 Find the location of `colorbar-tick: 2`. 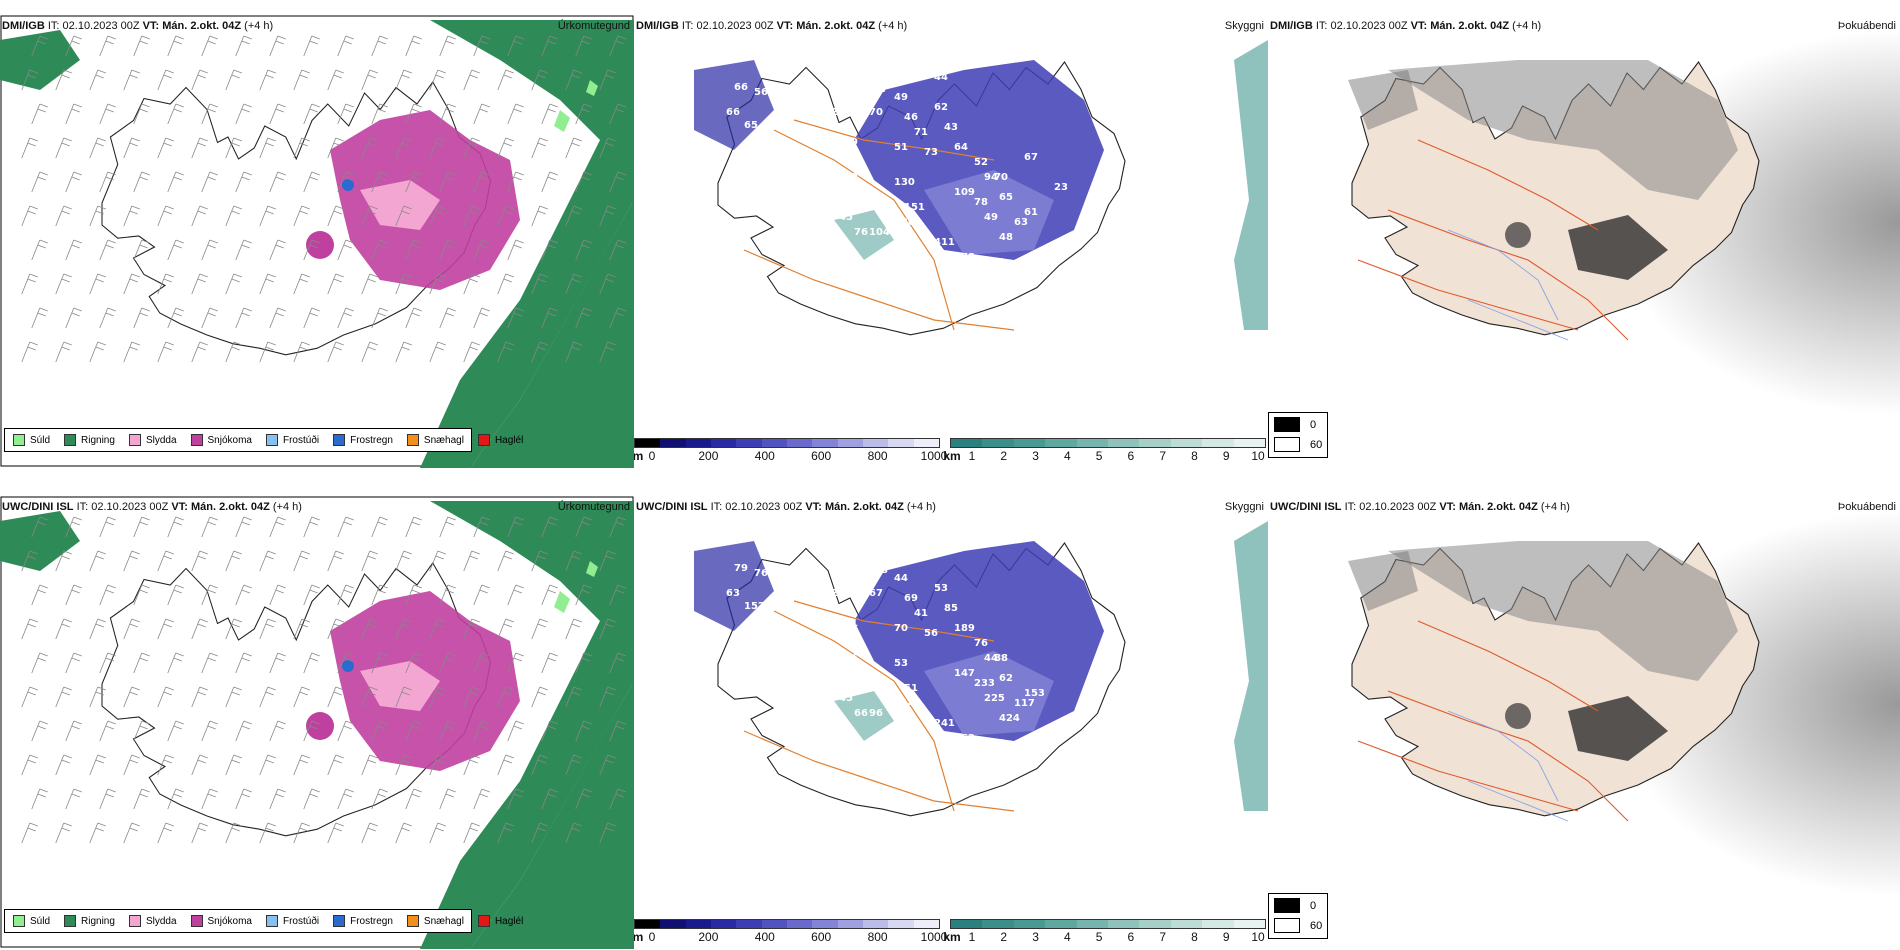

colorbar-tick: 2 is located at coordinates (1004, 937).